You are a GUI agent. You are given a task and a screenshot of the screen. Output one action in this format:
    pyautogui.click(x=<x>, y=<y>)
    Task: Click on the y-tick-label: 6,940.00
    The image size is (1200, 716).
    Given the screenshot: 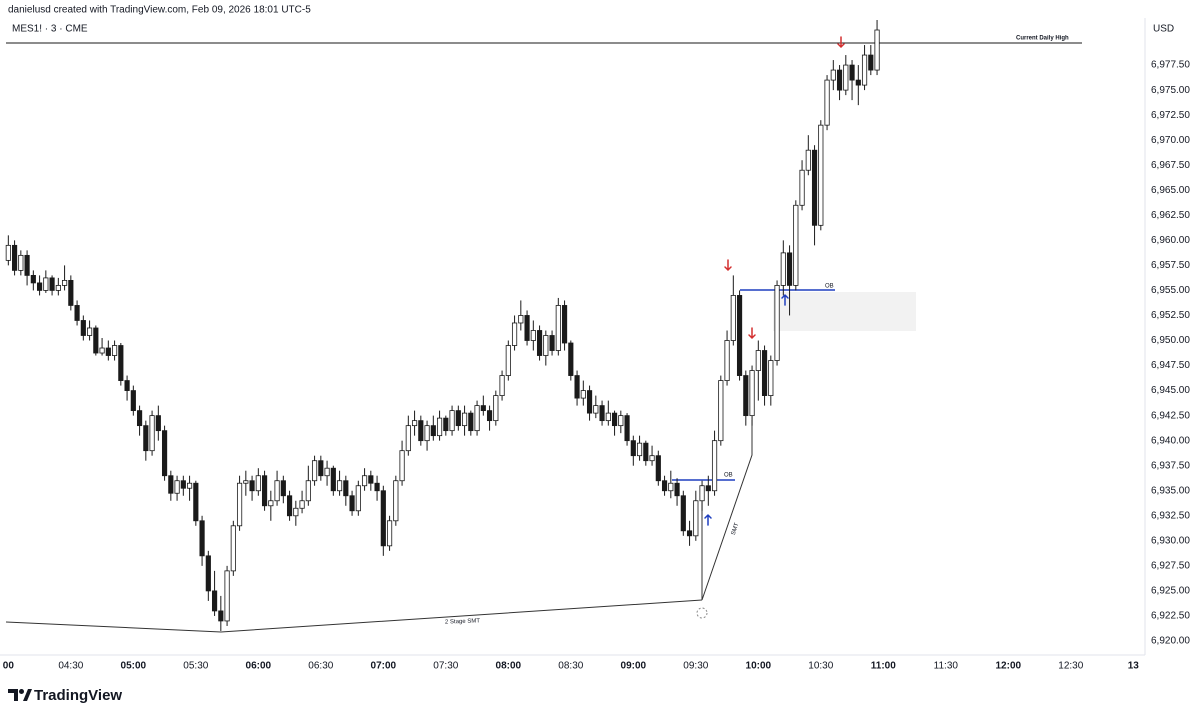 What is the action you would take?
    pyautogui.click(x=1170, y=440)
    